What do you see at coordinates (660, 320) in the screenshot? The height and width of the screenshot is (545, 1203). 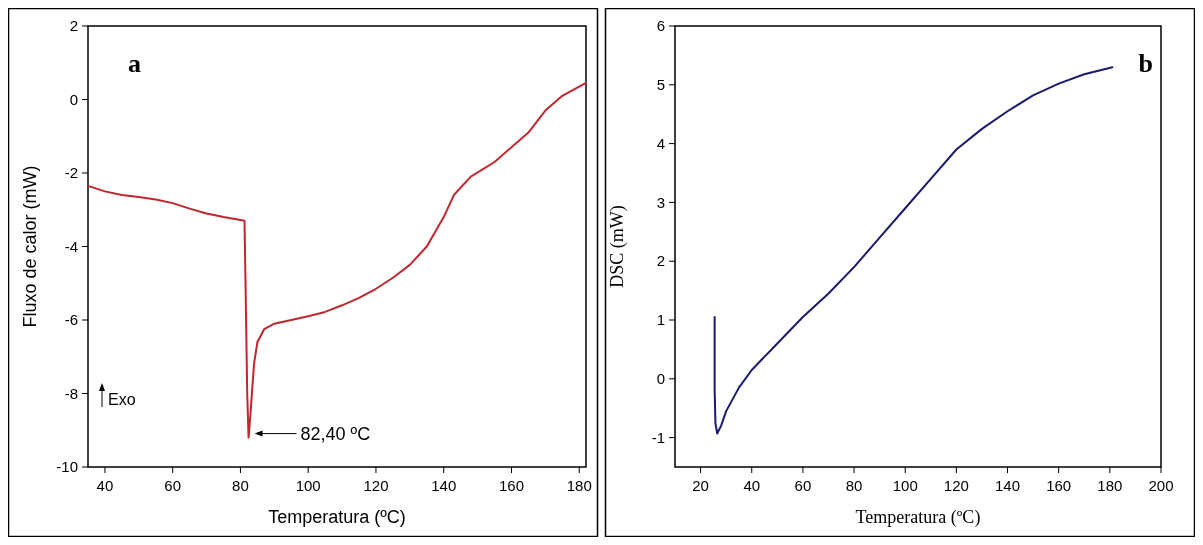 I see `y-tick-label: 1` at bounding box center [660, 320].